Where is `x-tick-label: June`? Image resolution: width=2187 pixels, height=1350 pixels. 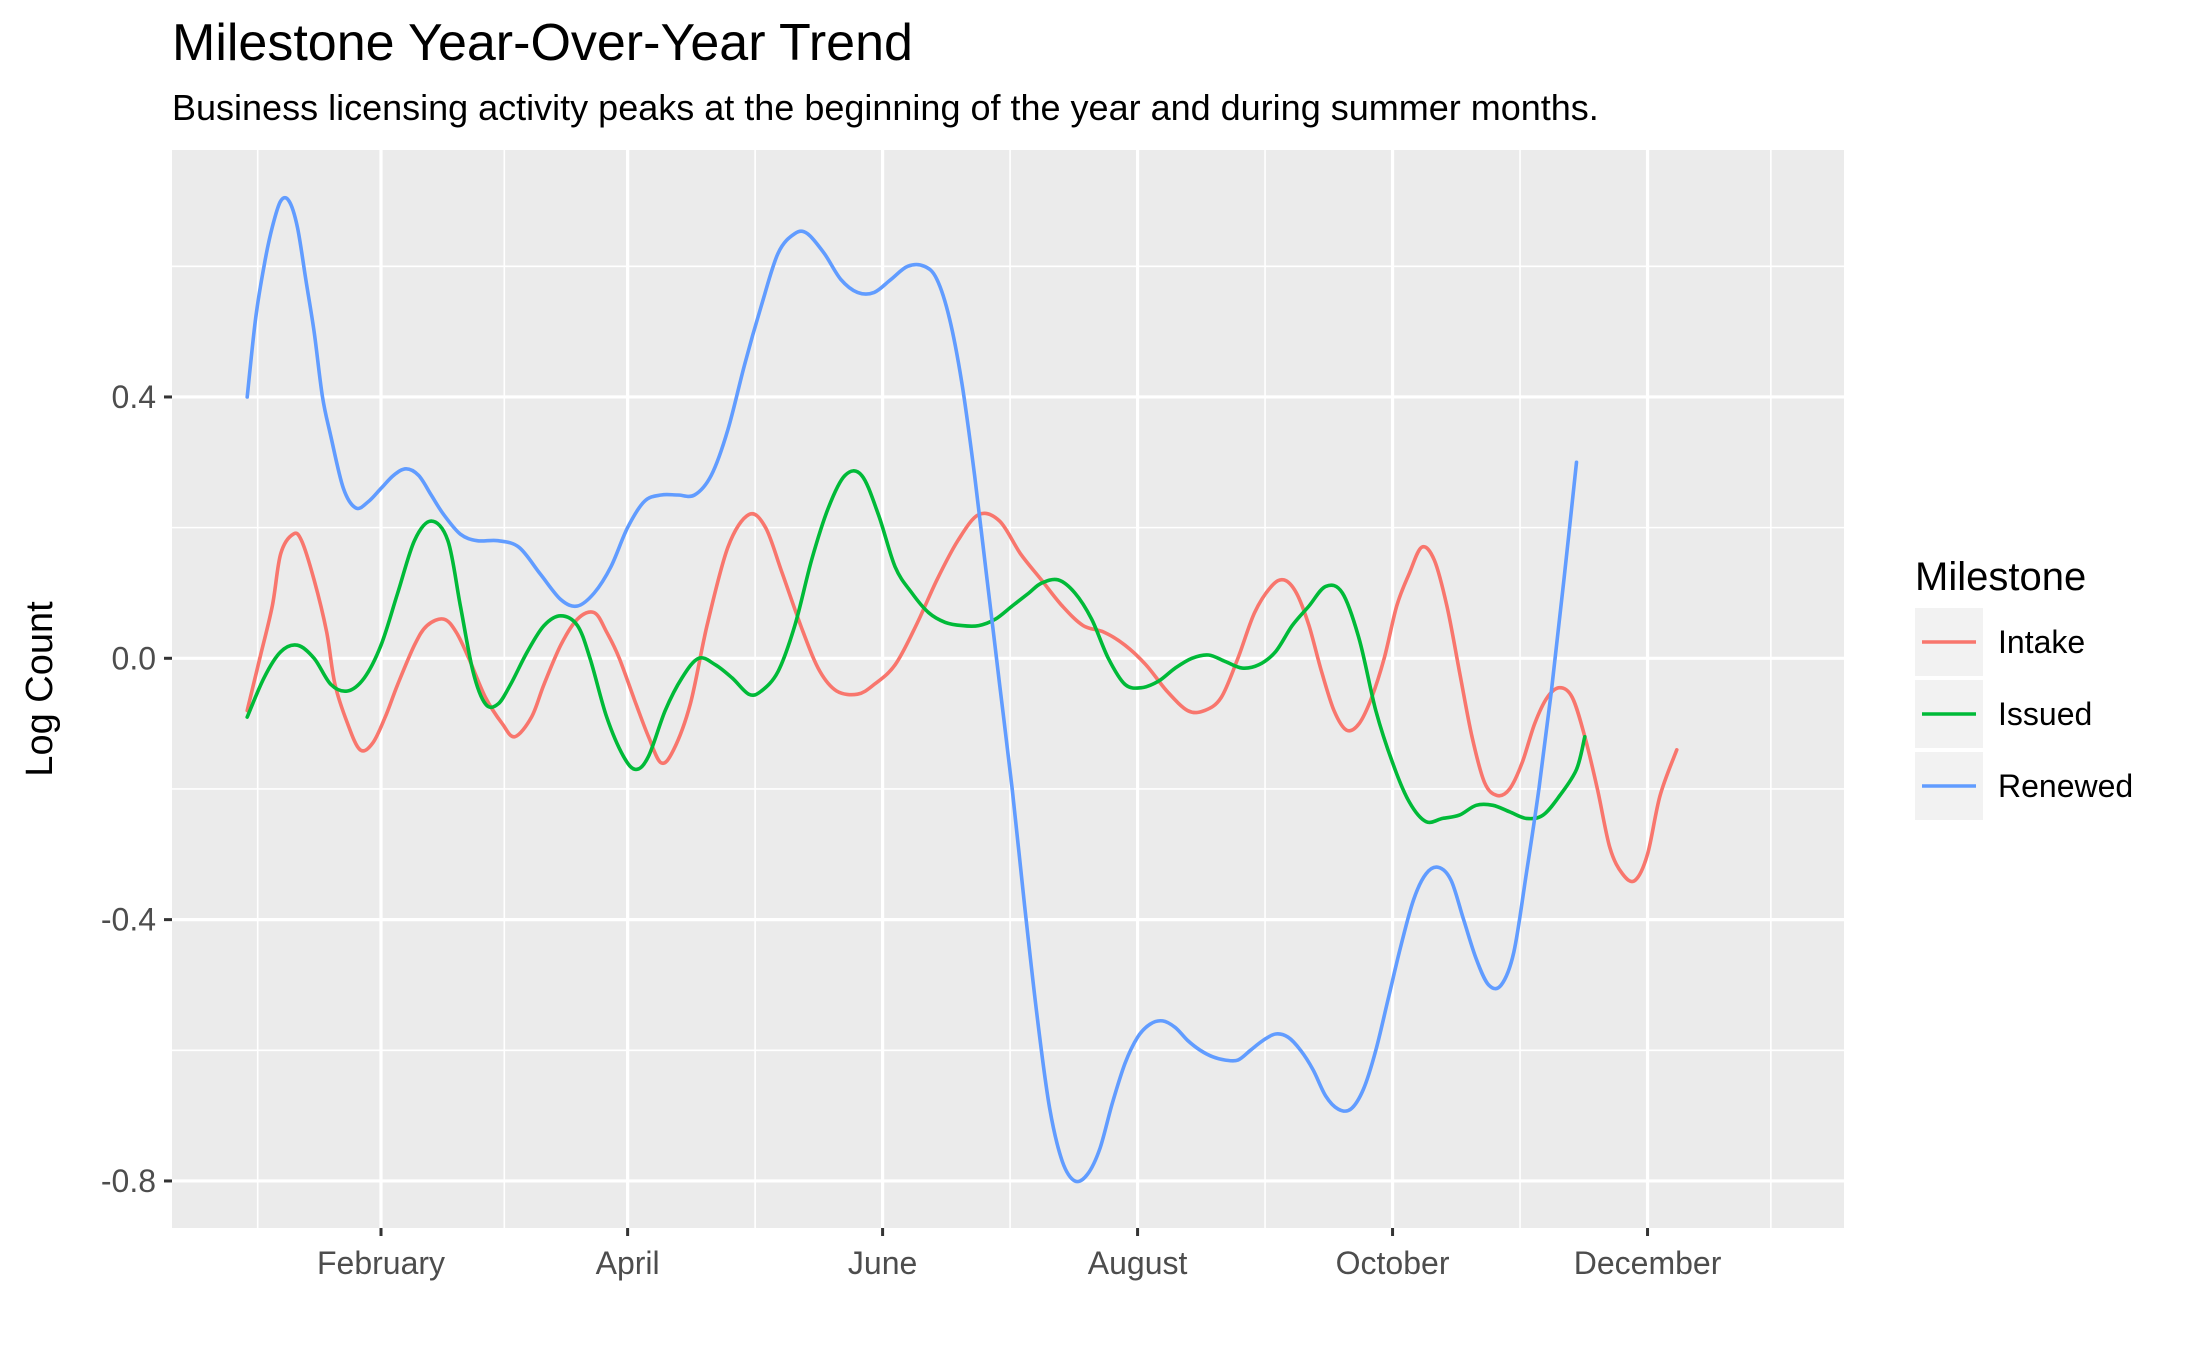
x-tick-label: June is located at coordinates (882, 1263).